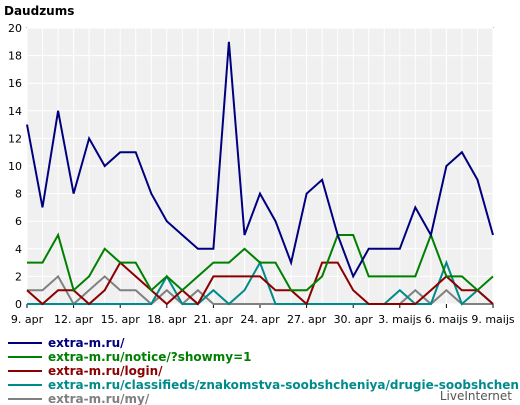  I want to click on legend-label: extra-m.ru/my/, so click(99, 398).